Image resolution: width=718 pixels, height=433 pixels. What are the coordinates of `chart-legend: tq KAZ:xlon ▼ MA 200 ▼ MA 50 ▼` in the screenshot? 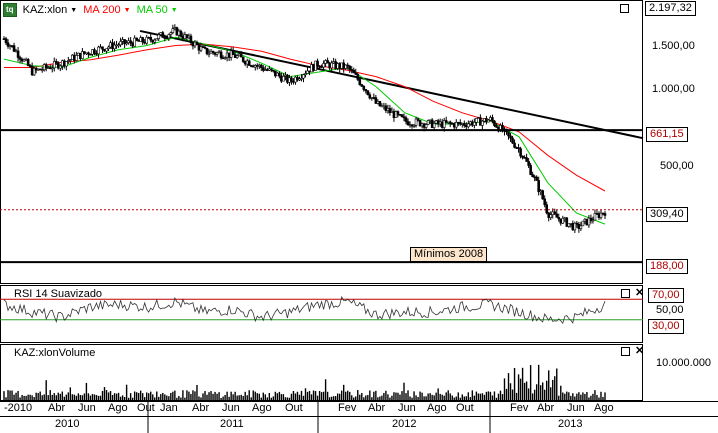 It's located at (92, 10).